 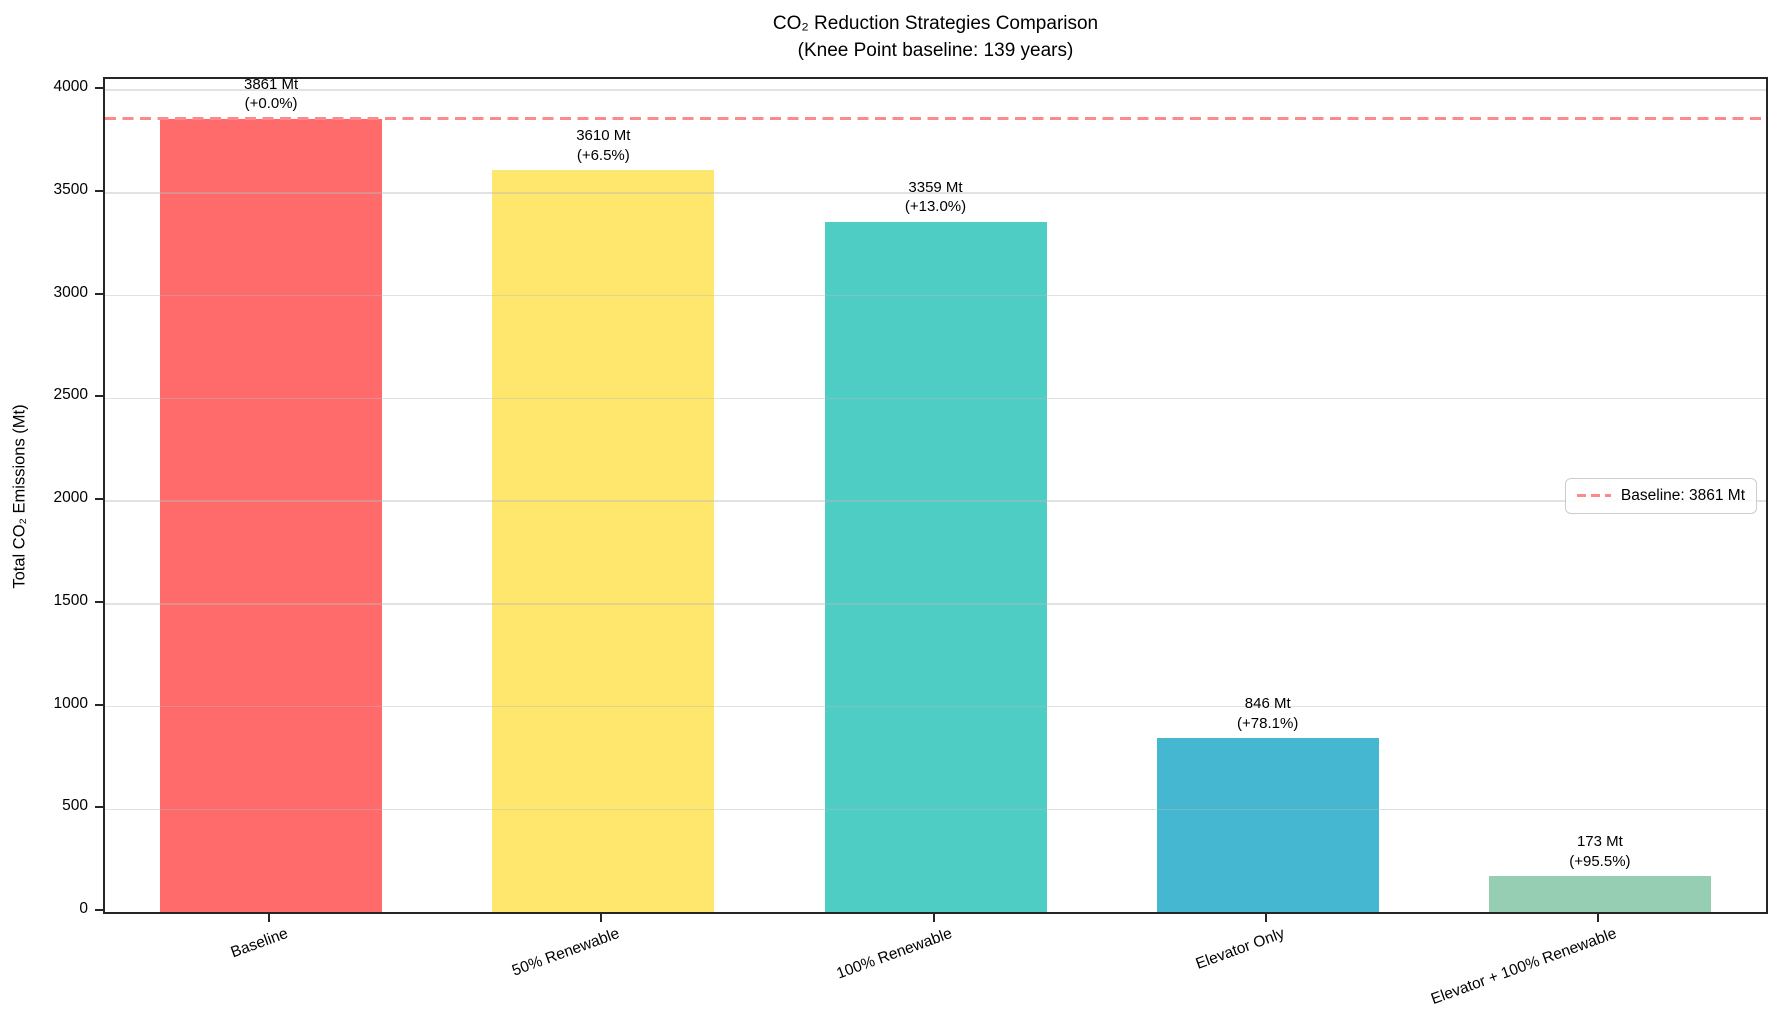 I want to click on bar-value-label-elevator-only: 846 Mt (+78.1%), so click(x=1267, y=713).